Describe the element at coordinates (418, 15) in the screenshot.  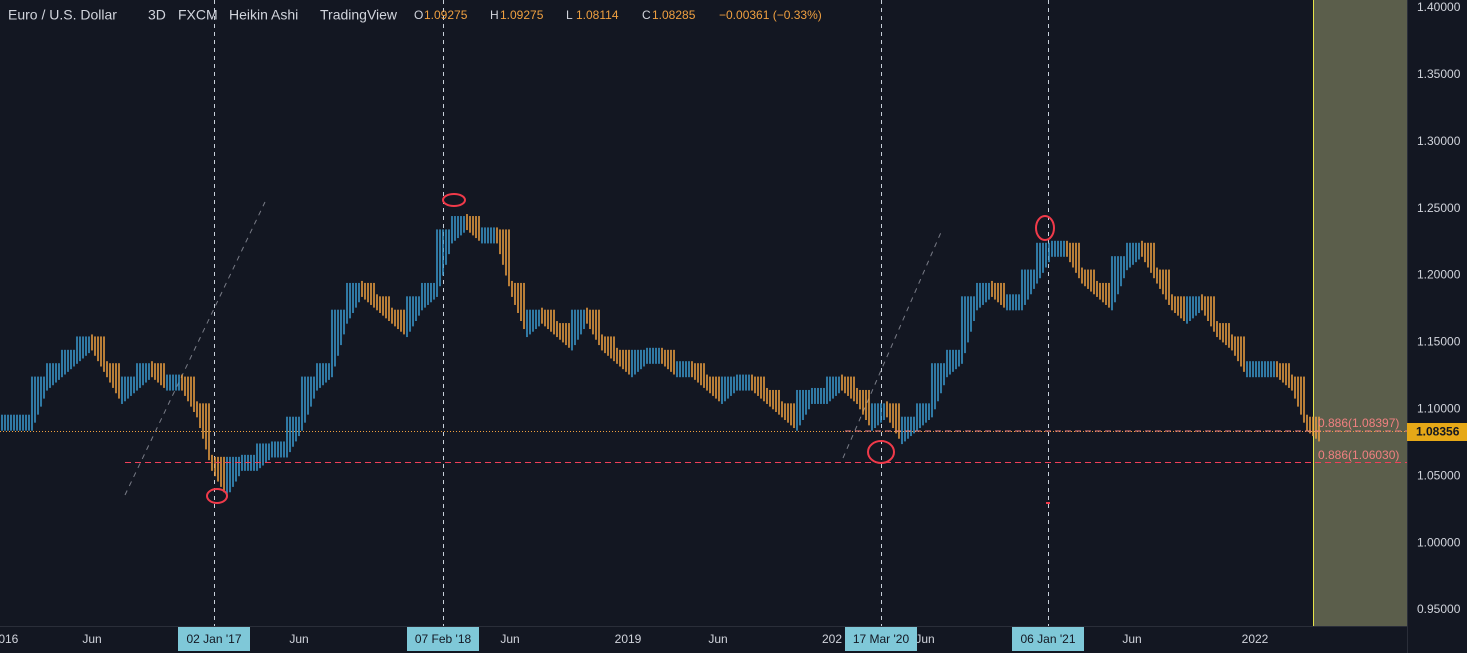
I see `ohlc-key: O` at that location.